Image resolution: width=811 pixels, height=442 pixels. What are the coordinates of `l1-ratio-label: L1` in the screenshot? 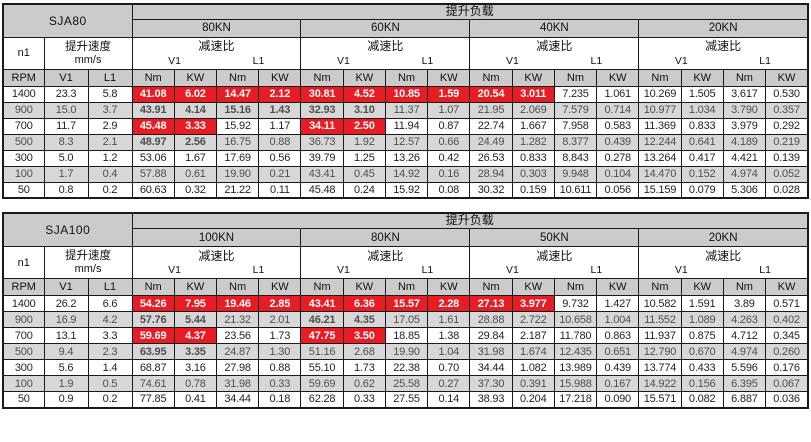 It's located at (427, 61).